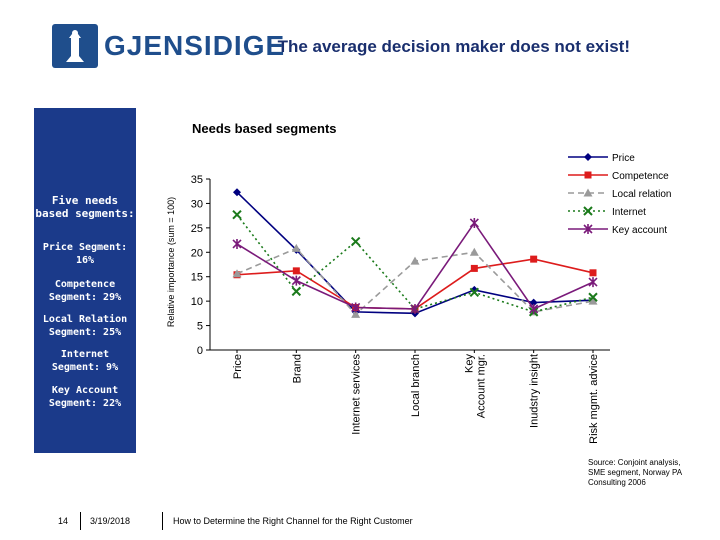  What do you see at coordinates (640, 176) in the screenshot?
I see `legend-label-competence: Competence` at bounding box center [640, 176].